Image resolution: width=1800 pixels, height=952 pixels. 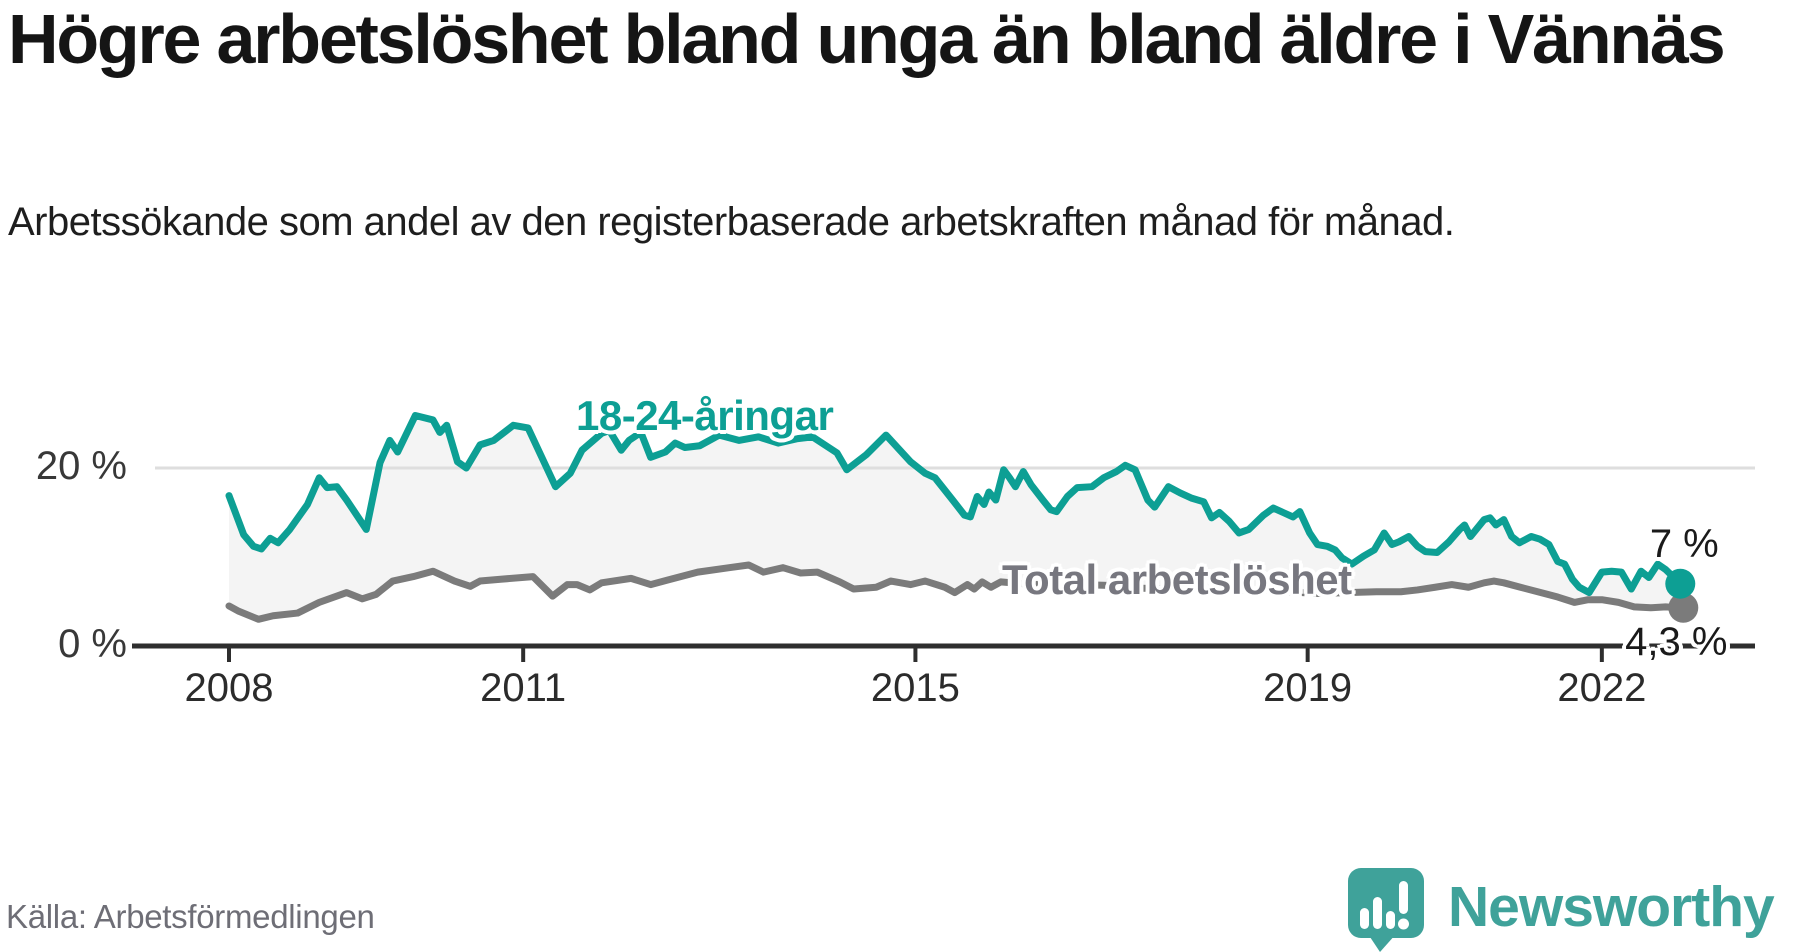 What do you see at coordinates (1602, 688) in the screenshot?
I see `x-tick-label-2022: 2022` at bounding box center [1602, 688].